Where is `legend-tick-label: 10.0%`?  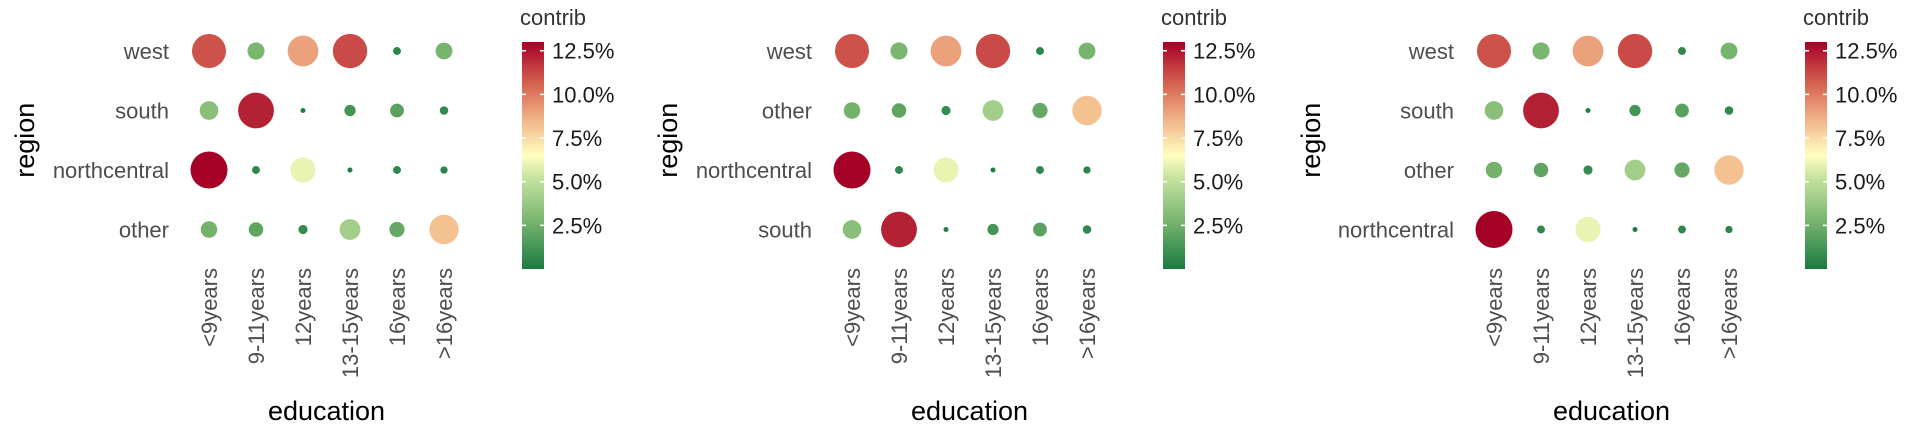 legend-tick-label: 10.0% is located at coordinates (1224, 94).